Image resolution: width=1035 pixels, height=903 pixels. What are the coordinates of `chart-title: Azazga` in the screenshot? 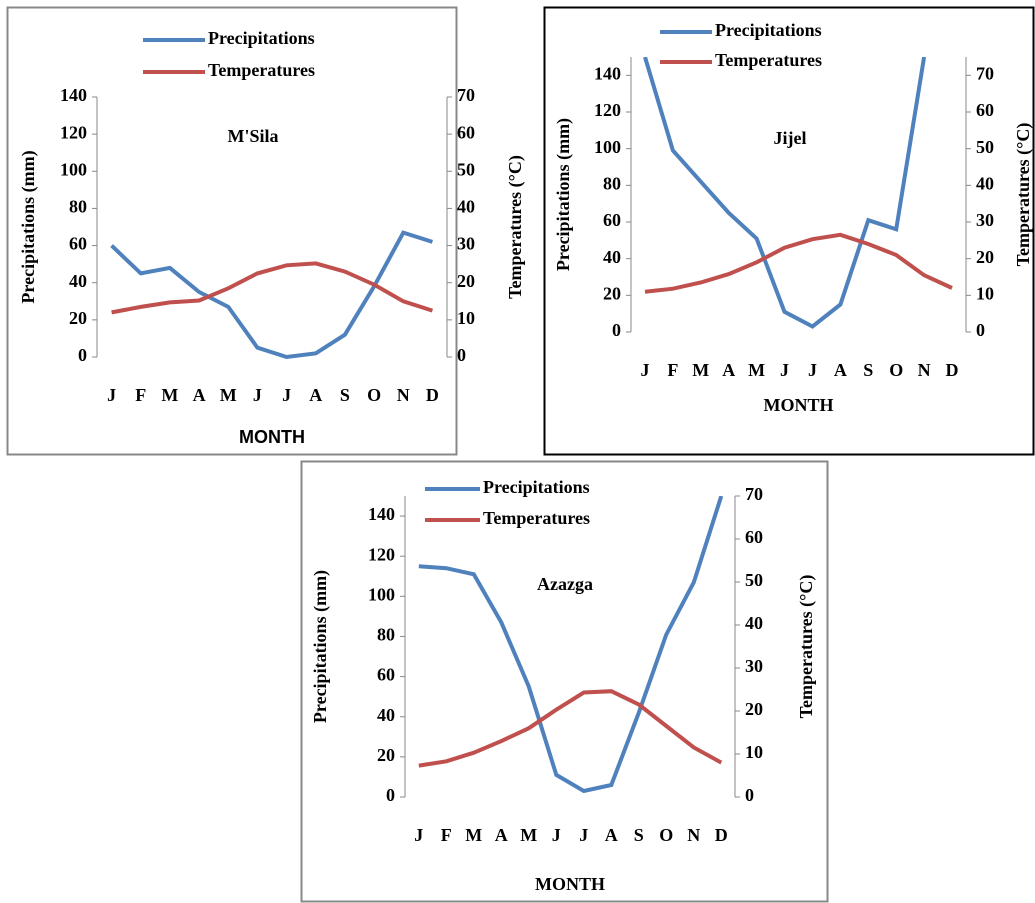 It's located at (565, 584).